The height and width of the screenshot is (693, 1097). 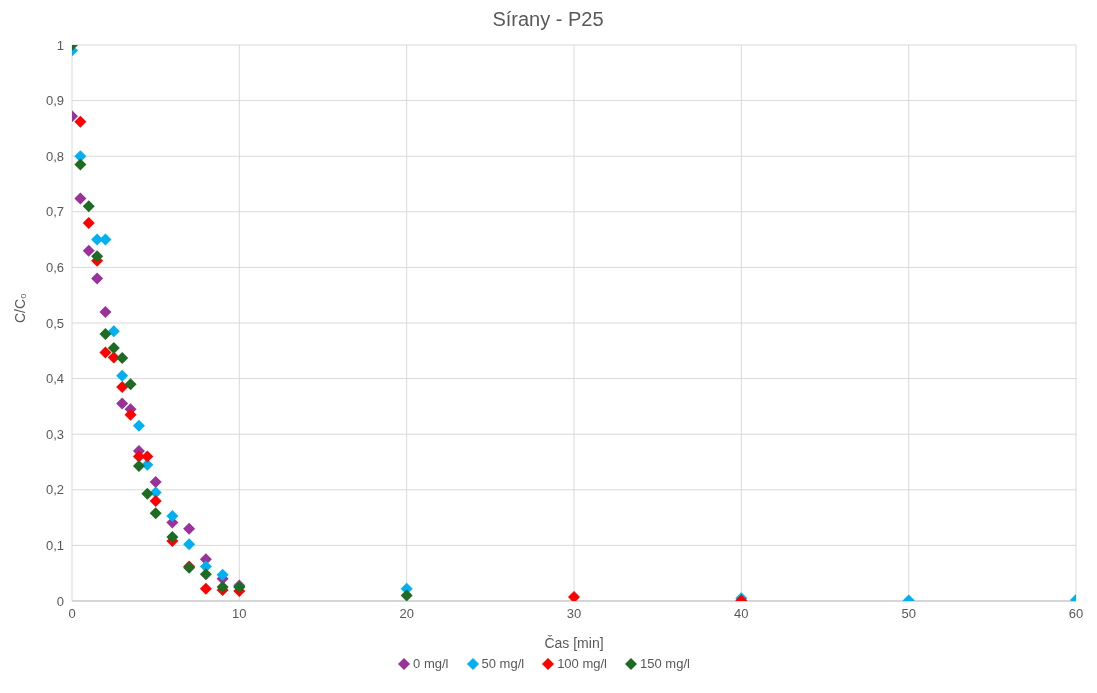 What do you see at coordinates (574, 614) in the screenshot?
I see `x-tick-label: 30` at bounding box center [574, 614].